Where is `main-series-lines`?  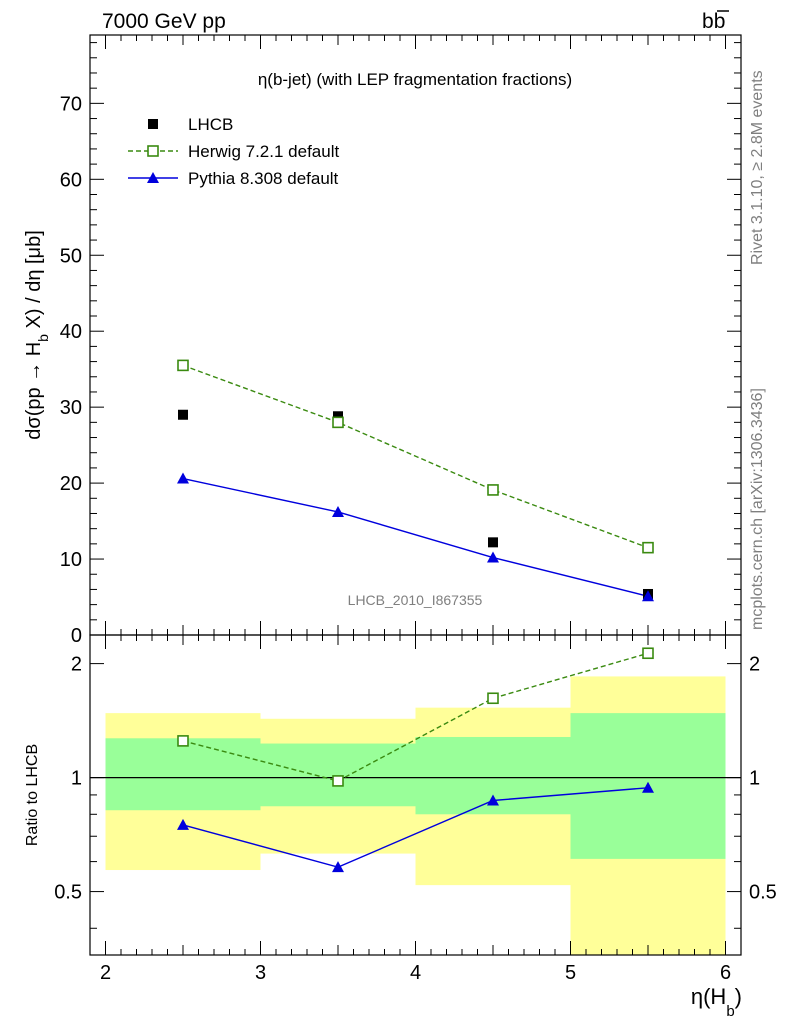
main-series-lines is located at coordinates (415, 480).